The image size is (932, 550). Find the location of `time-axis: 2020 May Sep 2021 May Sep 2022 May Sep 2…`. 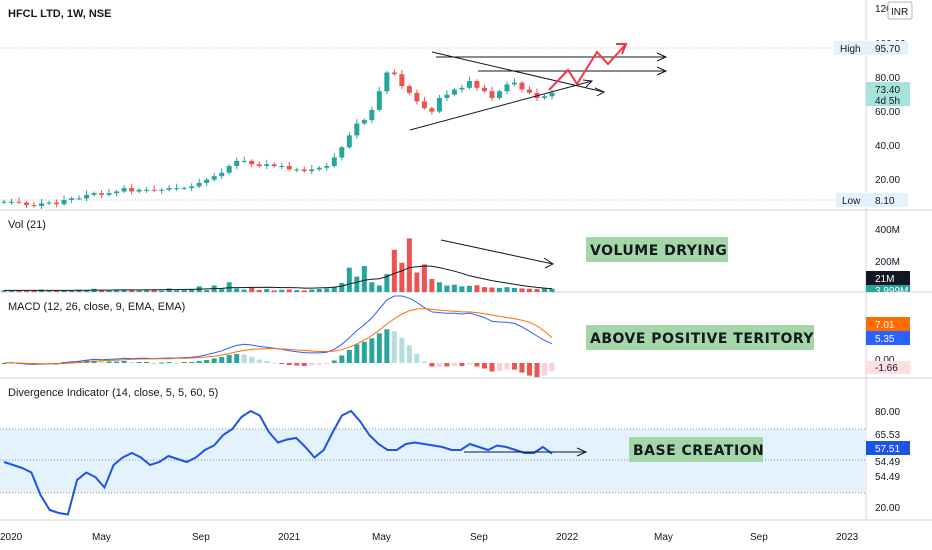

time-axis: 2020 May Sep 2021 May Sep 2022 May Sep 2… is located at coordinates (429, 537).